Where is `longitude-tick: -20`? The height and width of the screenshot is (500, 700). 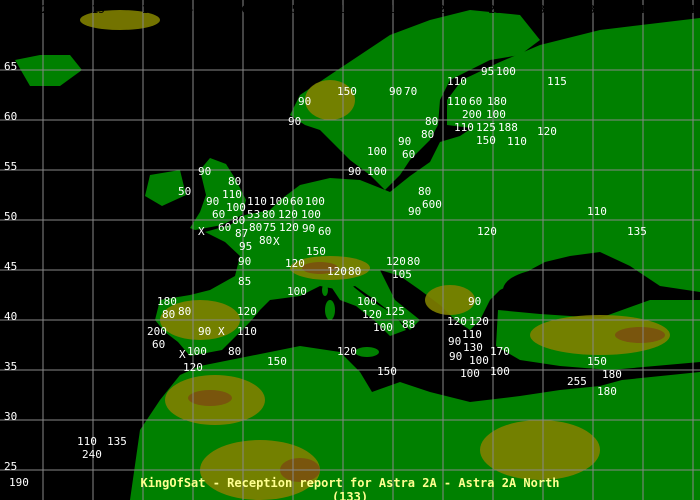 longitude-tick: -20 is located at coordinates (45, 9).